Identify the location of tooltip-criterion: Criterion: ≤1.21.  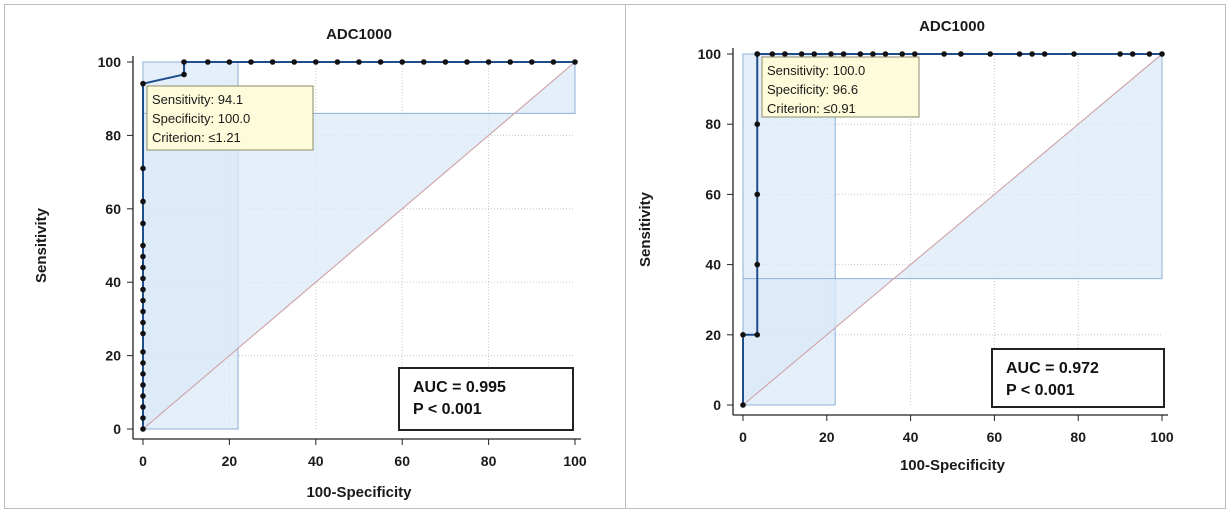
(196, 137).